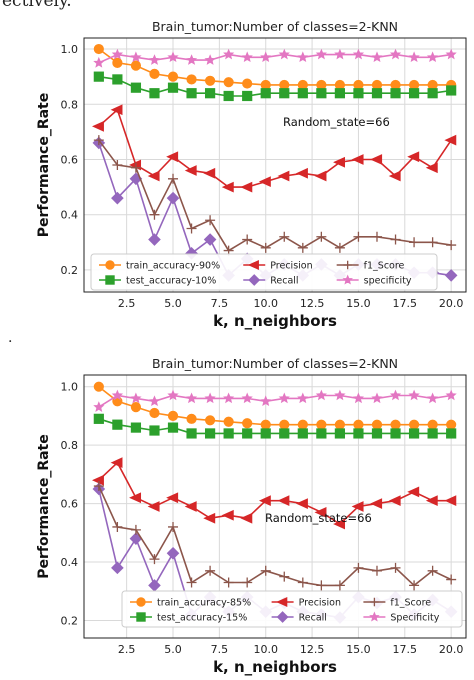 This screenshot has height=680, width=474. Describe the element at coordinates (405, 303) in the screenshot. I see `x-tick-label: 17.5` at that location.